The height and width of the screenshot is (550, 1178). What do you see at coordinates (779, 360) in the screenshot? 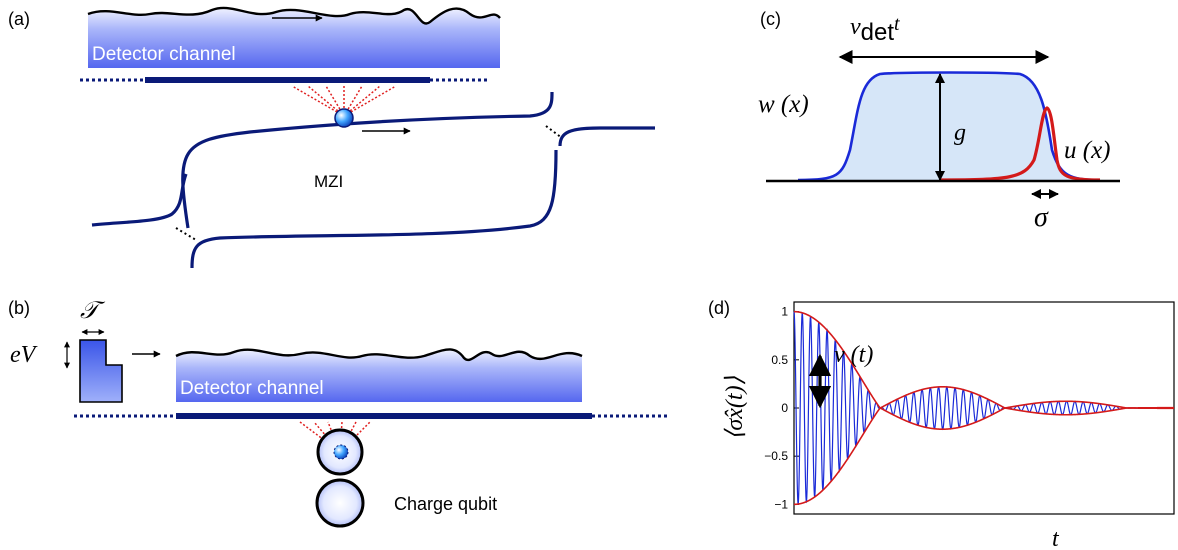
I see `y-tick-label: 0.5` at bounding box center [779, 360].